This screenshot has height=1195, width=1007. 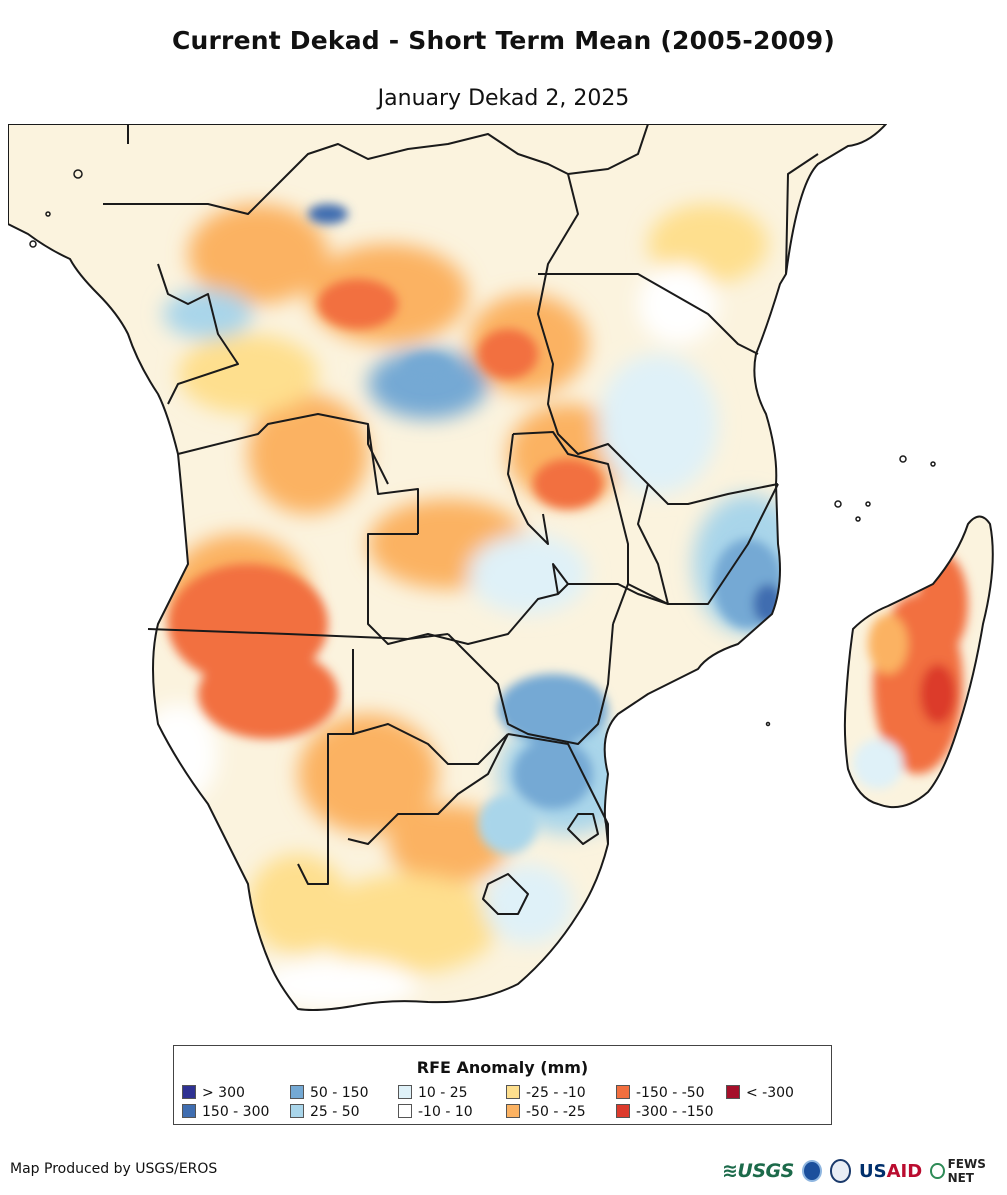 I want to click on legend-item: -10 - 10, so click(x=435, y=1112).